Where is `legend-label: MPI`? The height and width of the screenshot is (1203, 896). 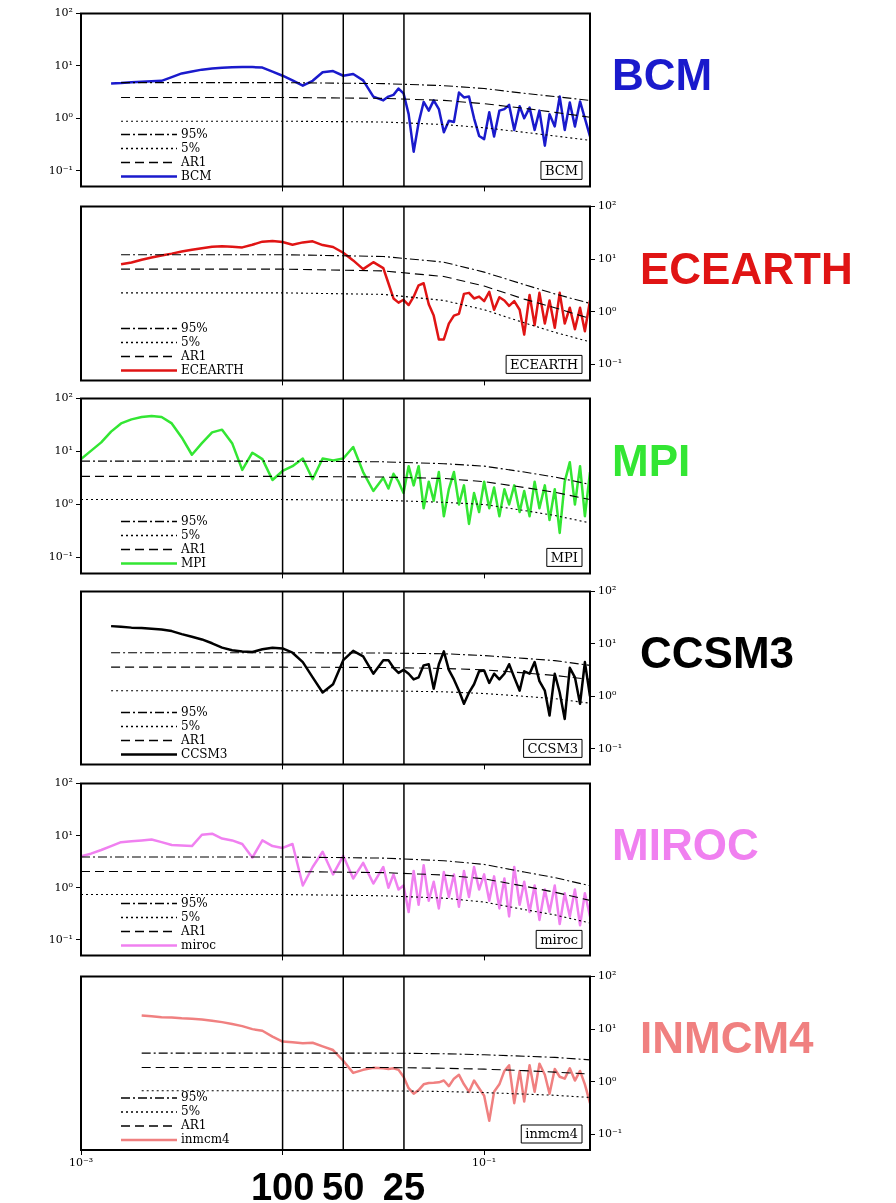
legend-label: MPI is located at coordinates (194, 562).